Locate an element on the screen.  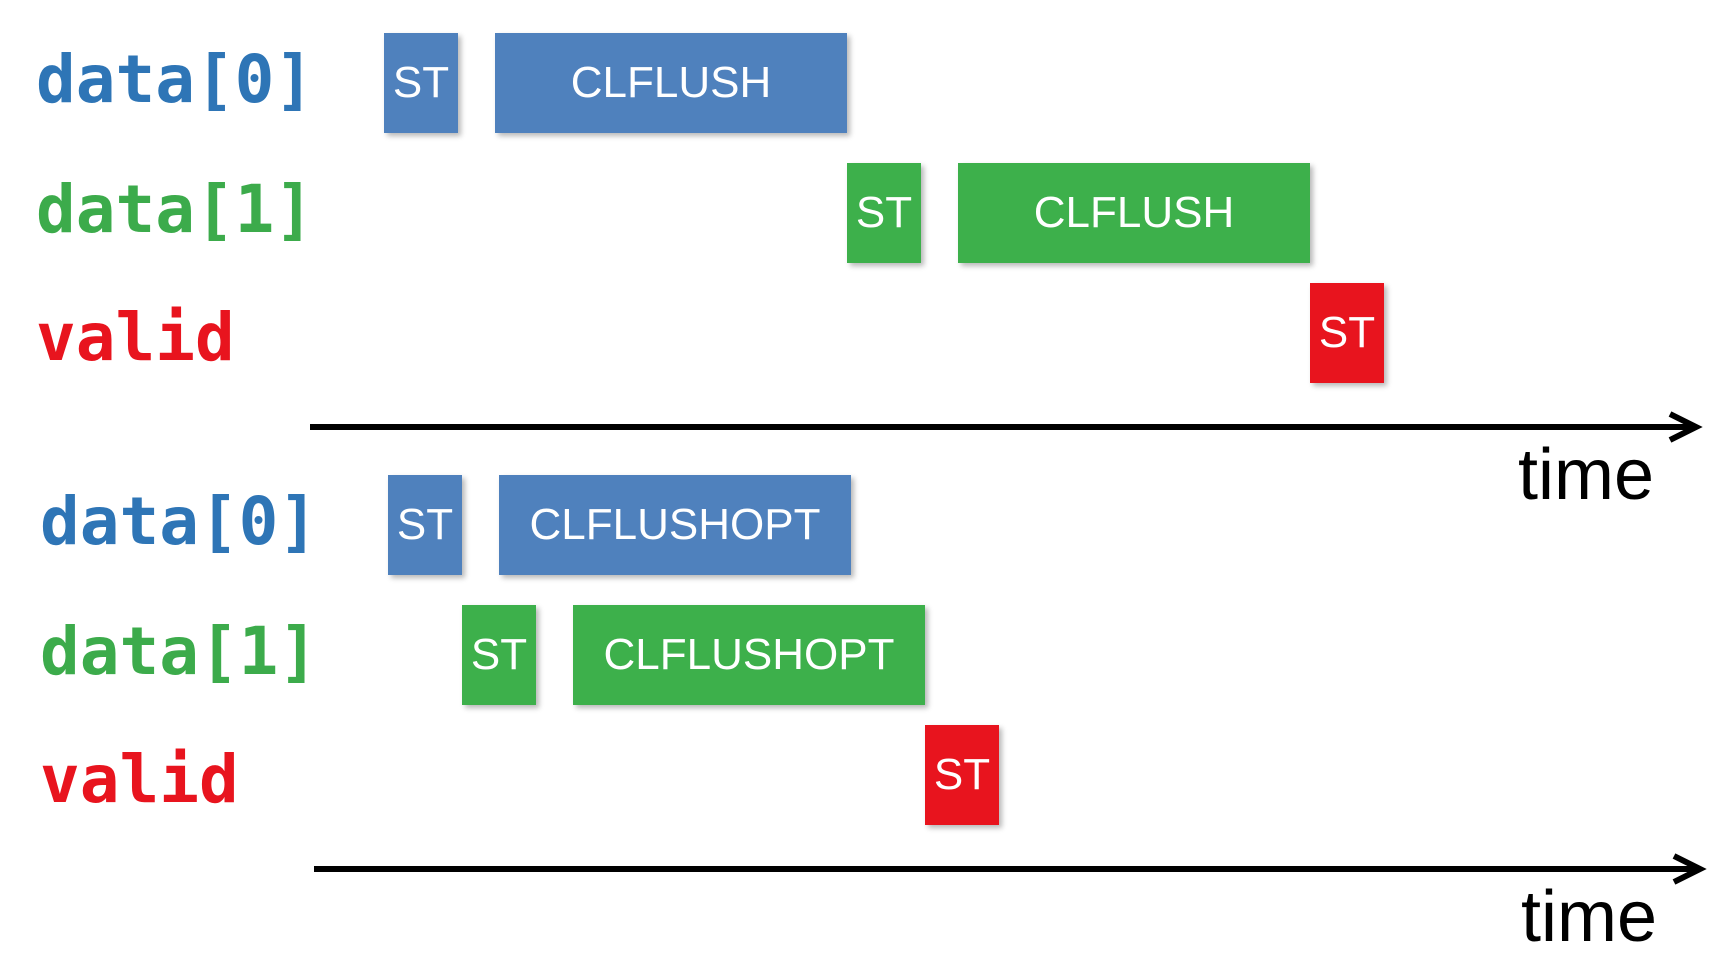
bottom-time-axis-arrow is located at coordinates (1010, 869).